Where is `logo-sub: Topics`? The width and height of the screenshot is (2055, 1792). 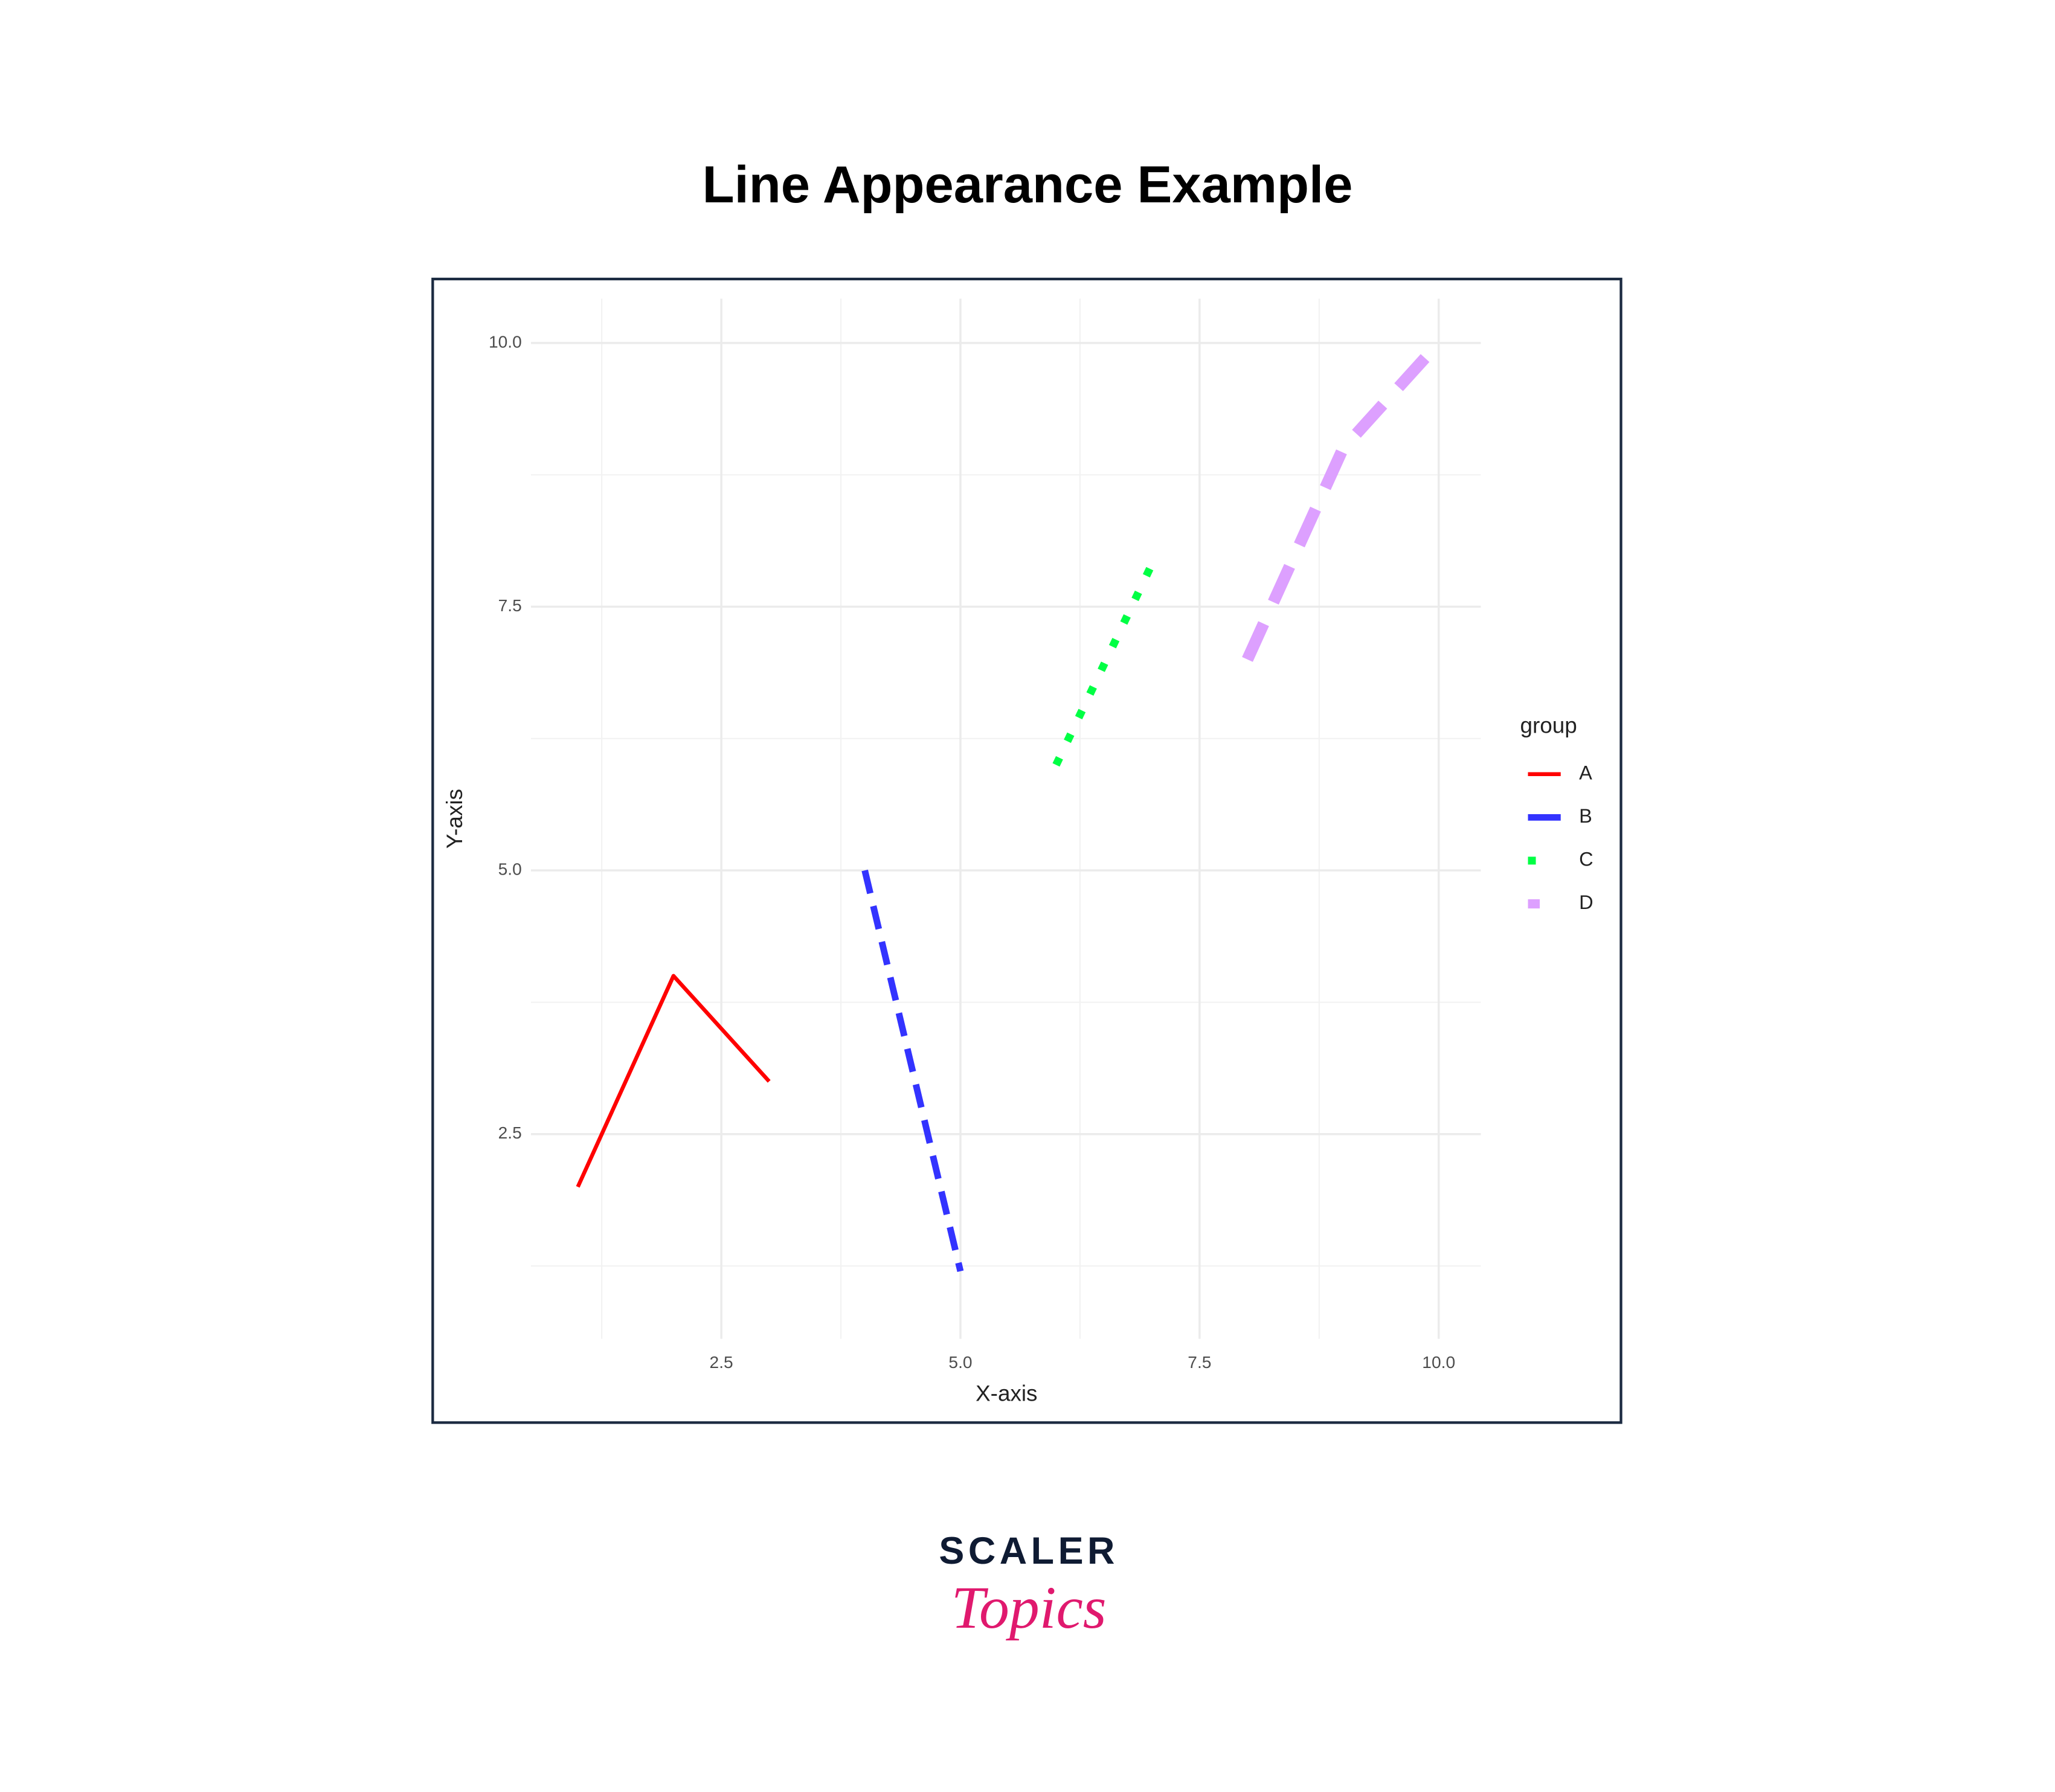 logo-sub: Topics is located at coordinates (1029, 1607).